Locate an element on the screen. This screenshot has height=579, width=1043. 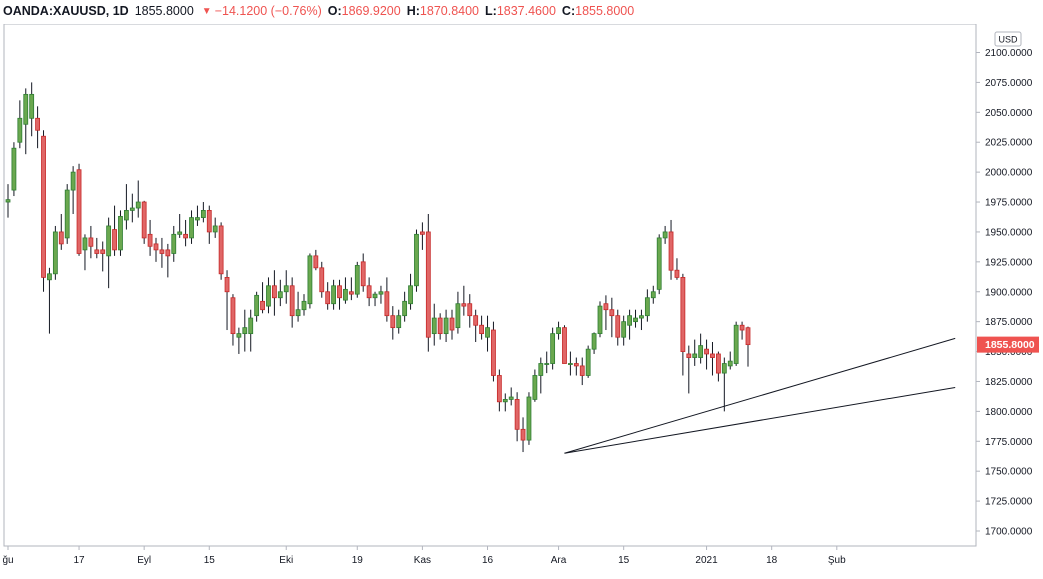
price-change: −14.1200 (−0.76%) is located at coordinates (268, 11).